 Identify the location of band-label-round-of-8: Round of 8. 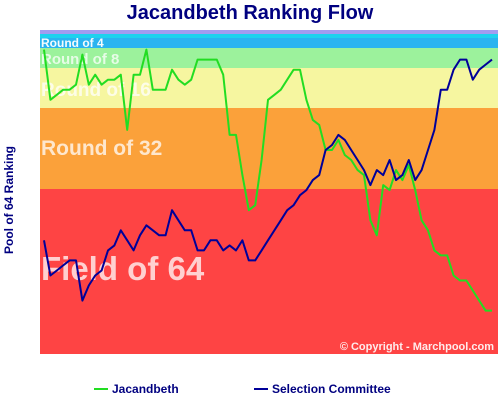
(80, 59).